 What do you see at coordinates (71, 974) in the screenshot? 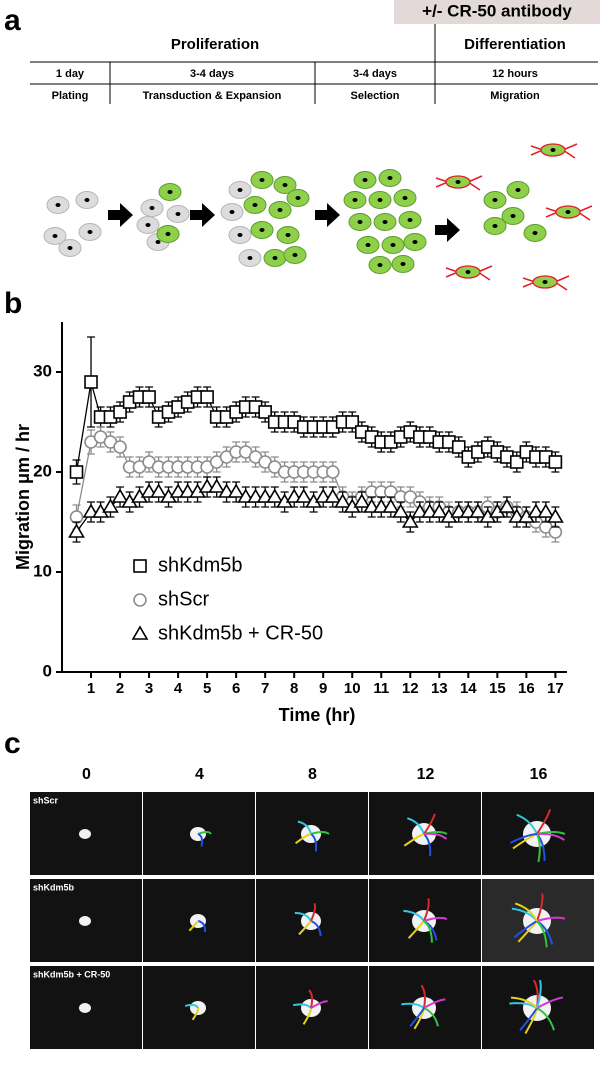
I see `row-label: shKdm5b + CR-50` at bounding box center [71, 974].